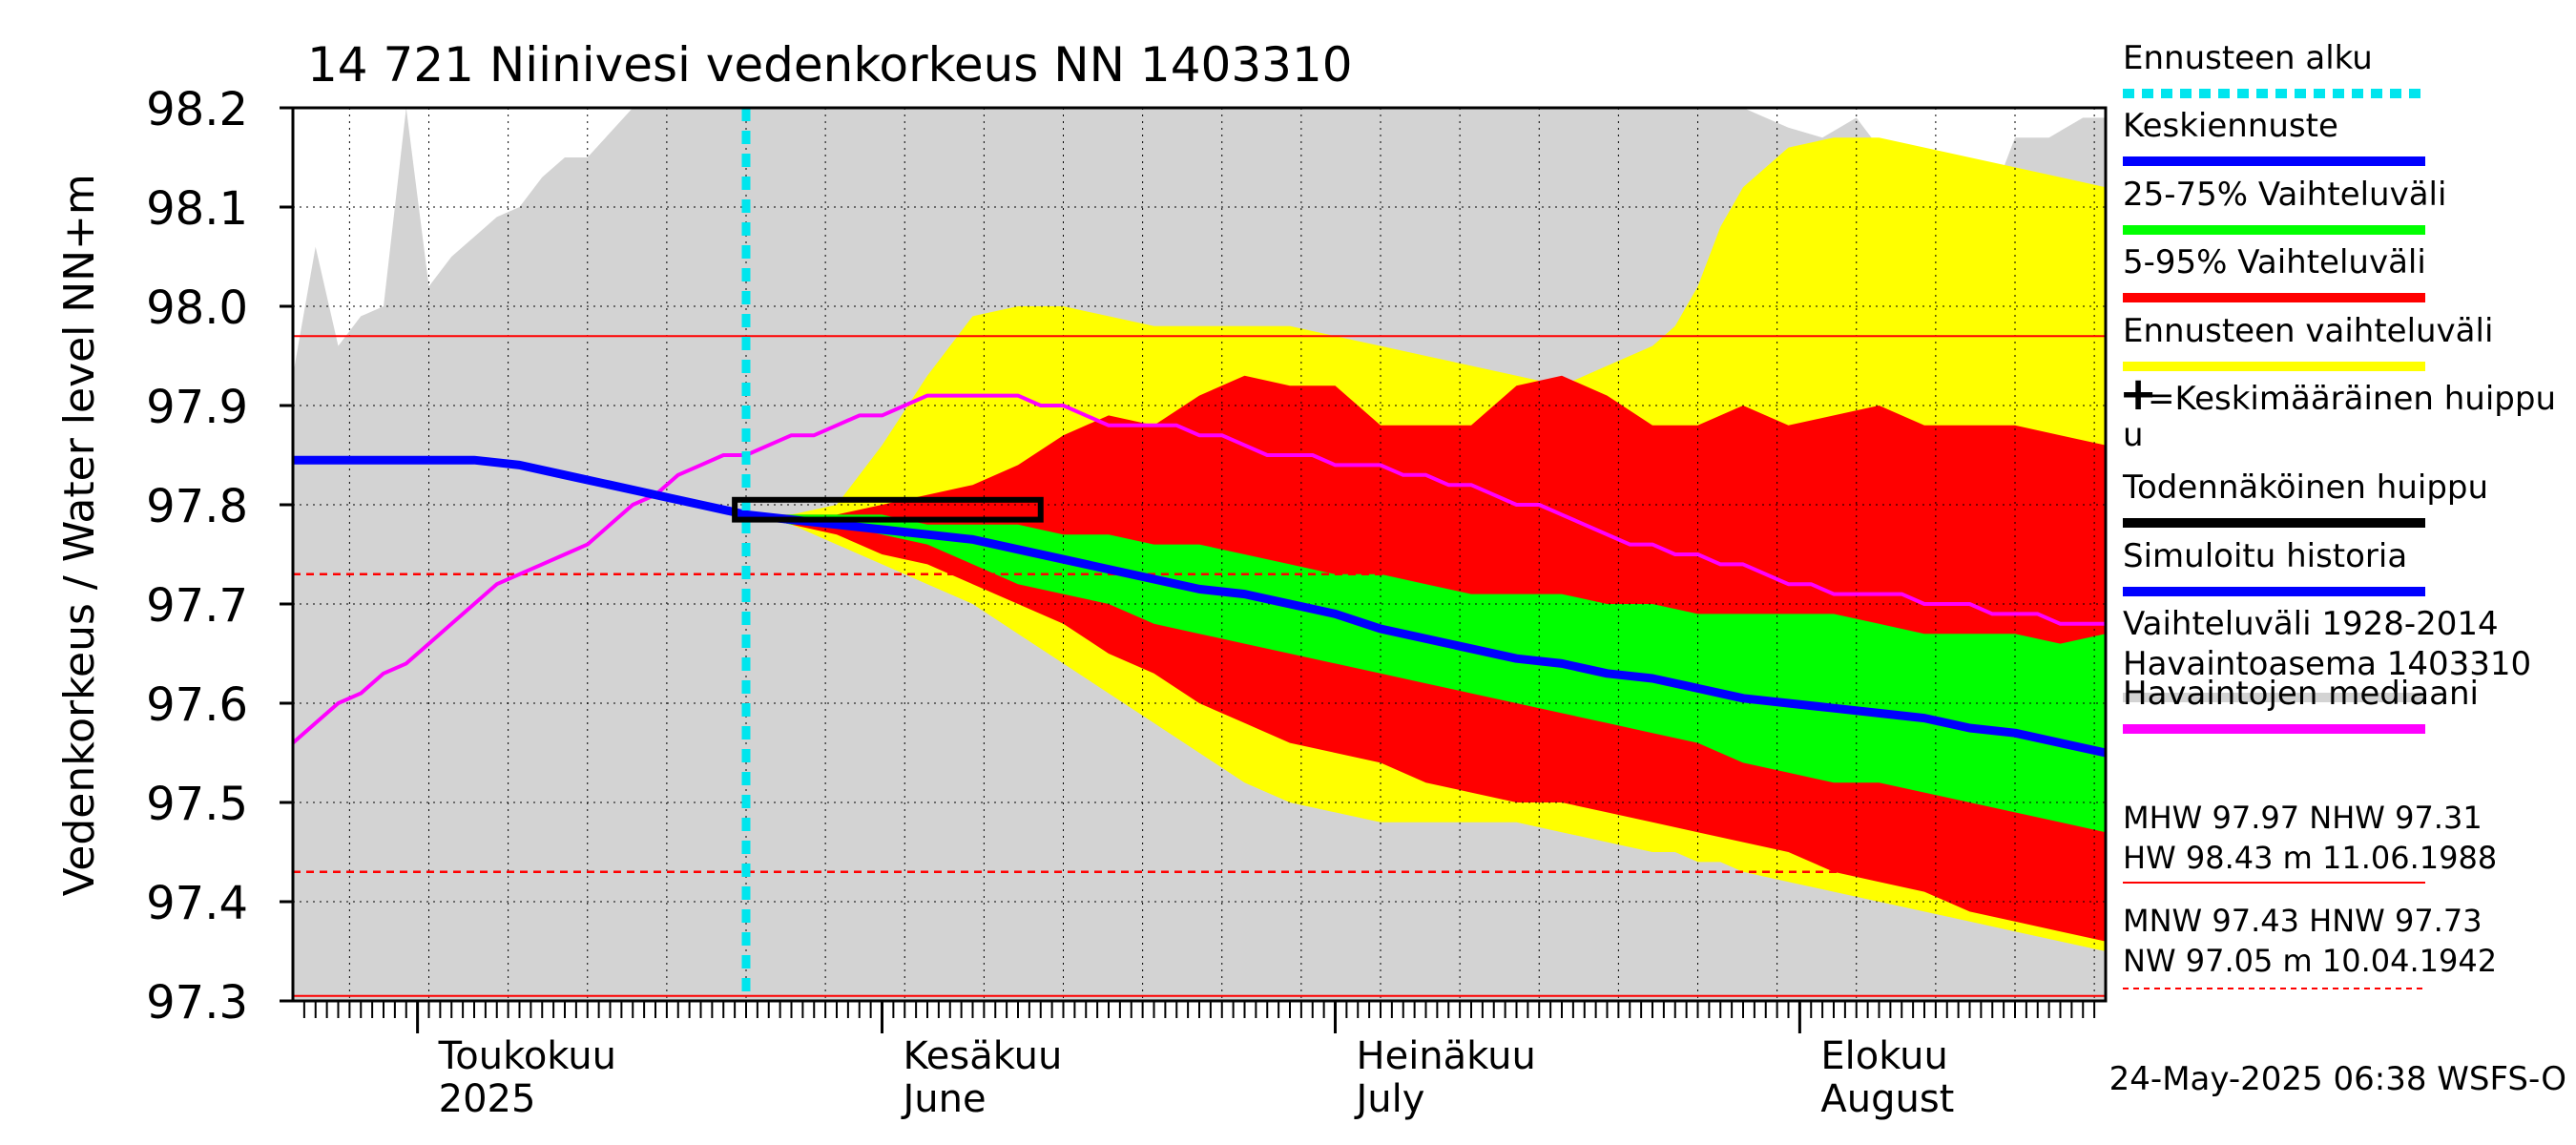 The image size is (2576, 1145). I want to click on band-25-75-vaihteluv-li, so click(1426, 674).